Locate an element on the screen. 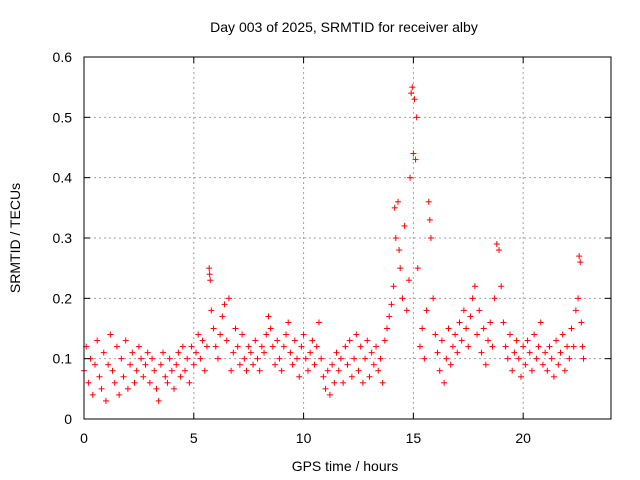 The width and height of the screenshot is (640, 480). y-tick-label: 0.6 is located at coordinates (63, 57).